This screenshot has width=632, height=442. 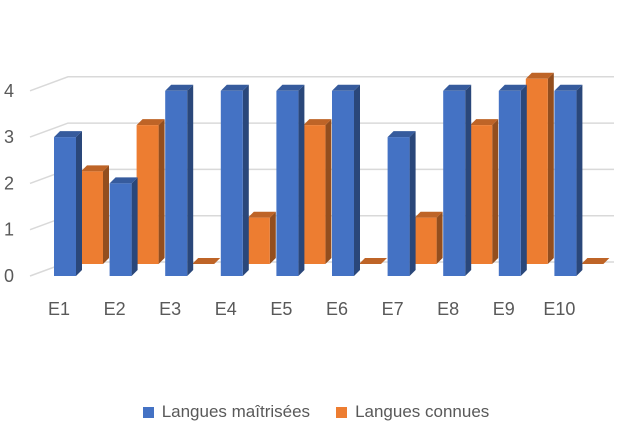 I want to click on x-tick-label: E1, so click(x=59, y=309).